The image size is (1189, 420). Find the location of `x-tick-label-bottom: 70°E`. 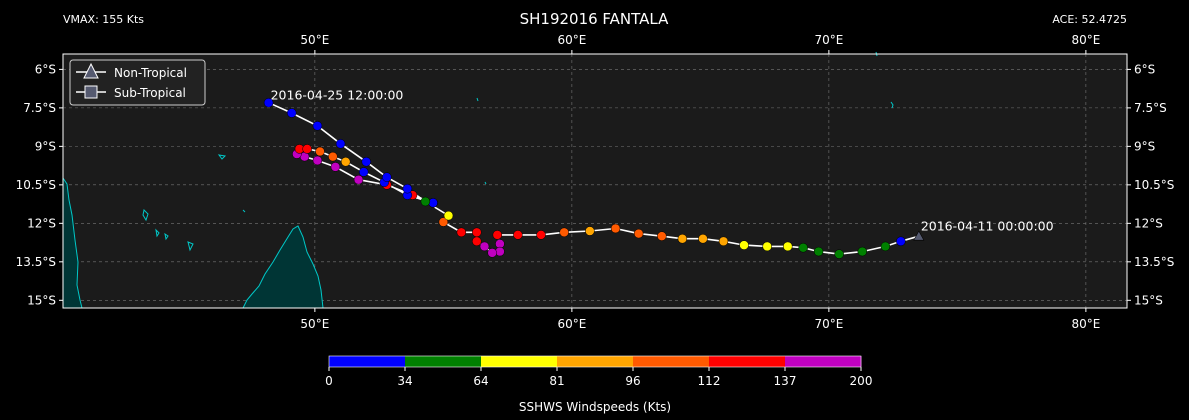

x-tick-label-bottom: 70°E is located at coordinates (828, 324).